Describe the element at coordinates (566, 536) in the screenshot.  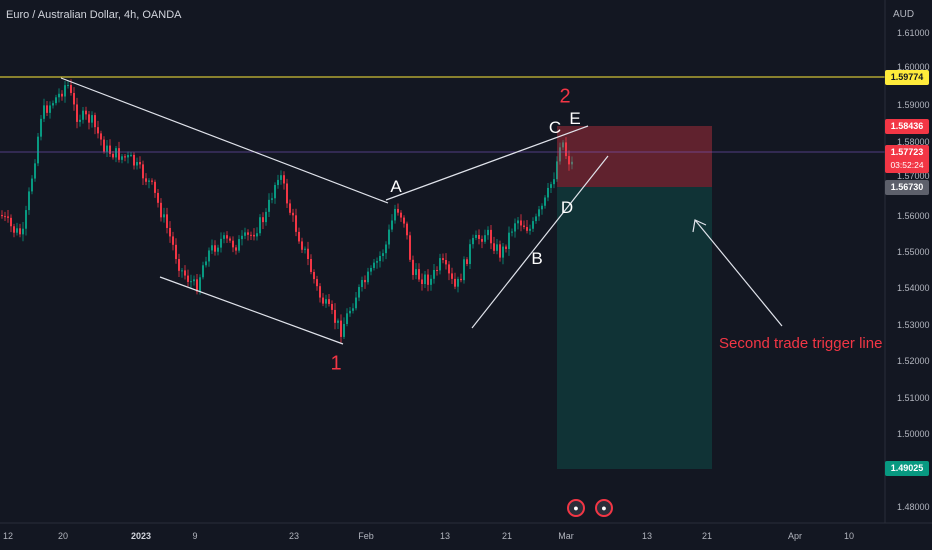
I see `time-axis-label: Mar` at that location.